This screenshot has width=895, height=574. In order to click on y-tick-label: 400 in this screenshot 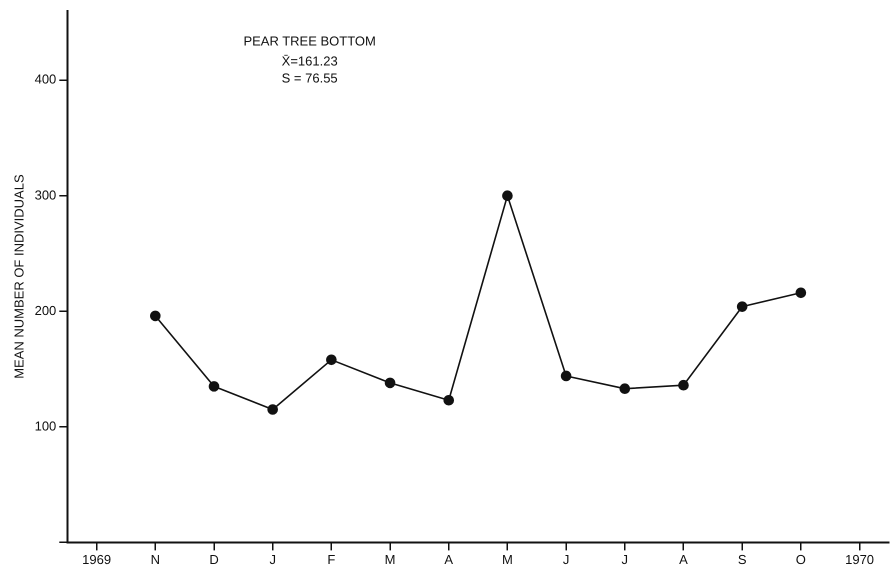, I will do `click(45, 79)`.